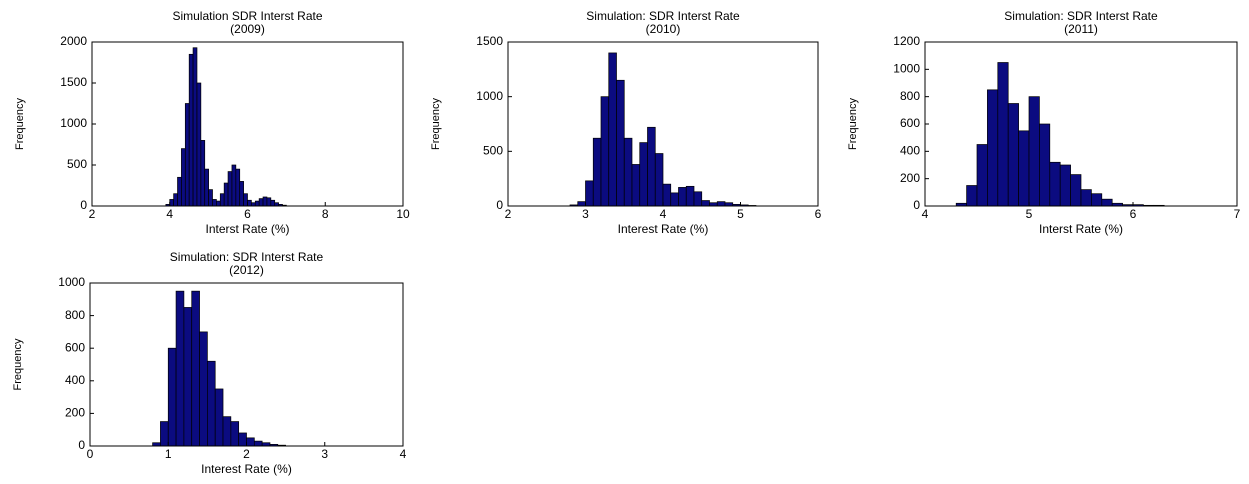  Describe the element at coordinates (906, 41) in the screenshot. I see `y-tick-label: 1200` at that location.